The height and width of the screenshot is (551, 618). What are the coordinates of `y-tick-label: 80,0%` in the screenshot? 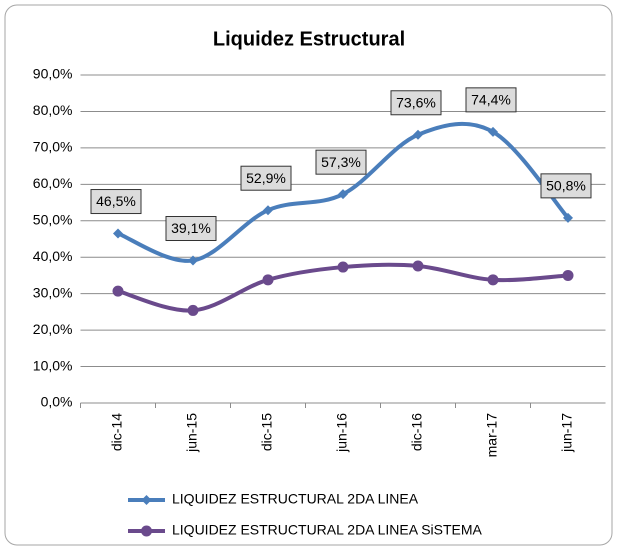 It's located at (53, 110).